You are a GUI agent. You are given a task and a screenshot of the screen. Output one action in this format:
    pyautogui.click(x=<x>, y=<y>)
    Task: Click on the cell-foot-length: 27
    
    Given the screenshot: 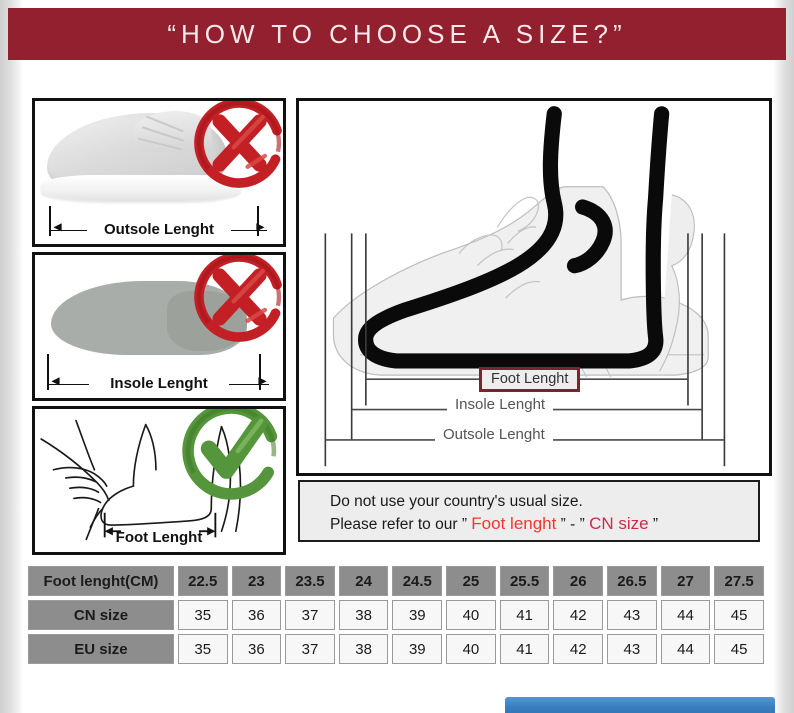 What is the action you would take?
    pyautogui.click(x=685, y=581)
    